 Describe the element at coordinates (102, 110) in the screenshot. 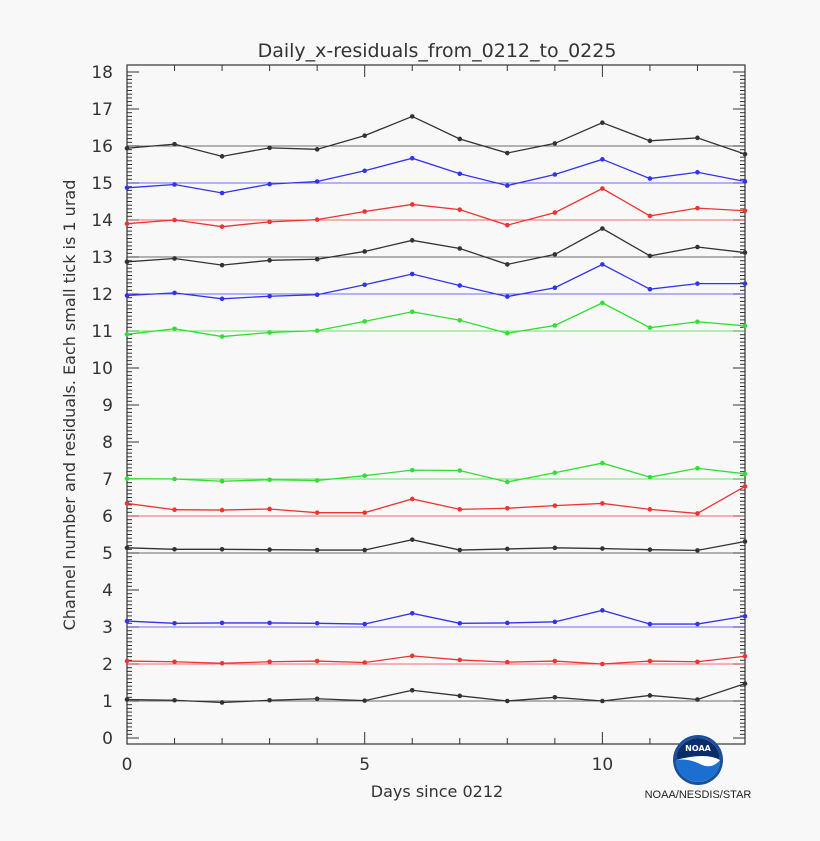

I see `y-tick-label: 17` at that location.